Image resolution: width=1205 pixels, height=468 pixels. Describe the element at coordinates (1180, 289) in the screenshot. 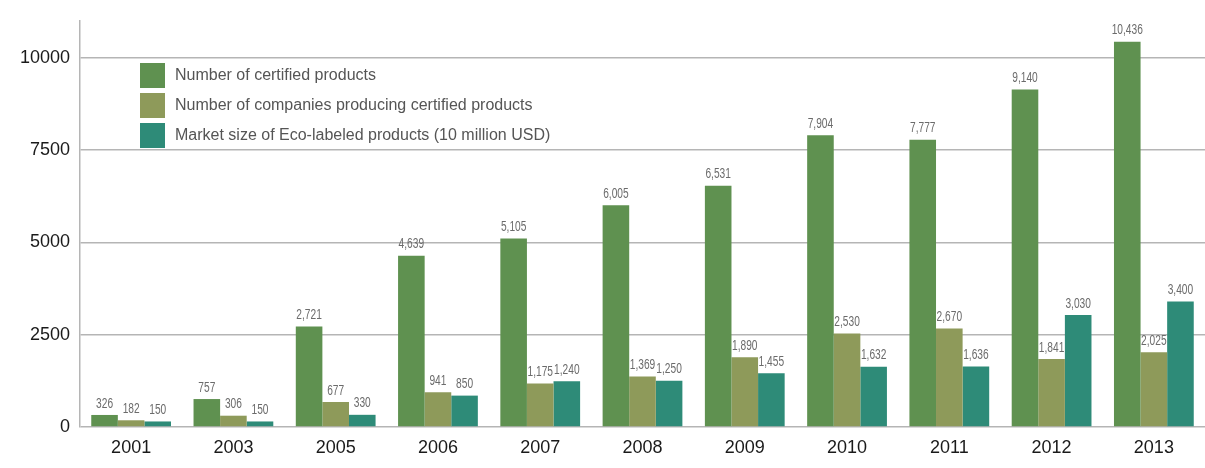

I see `data-label: 3,400` at that location.